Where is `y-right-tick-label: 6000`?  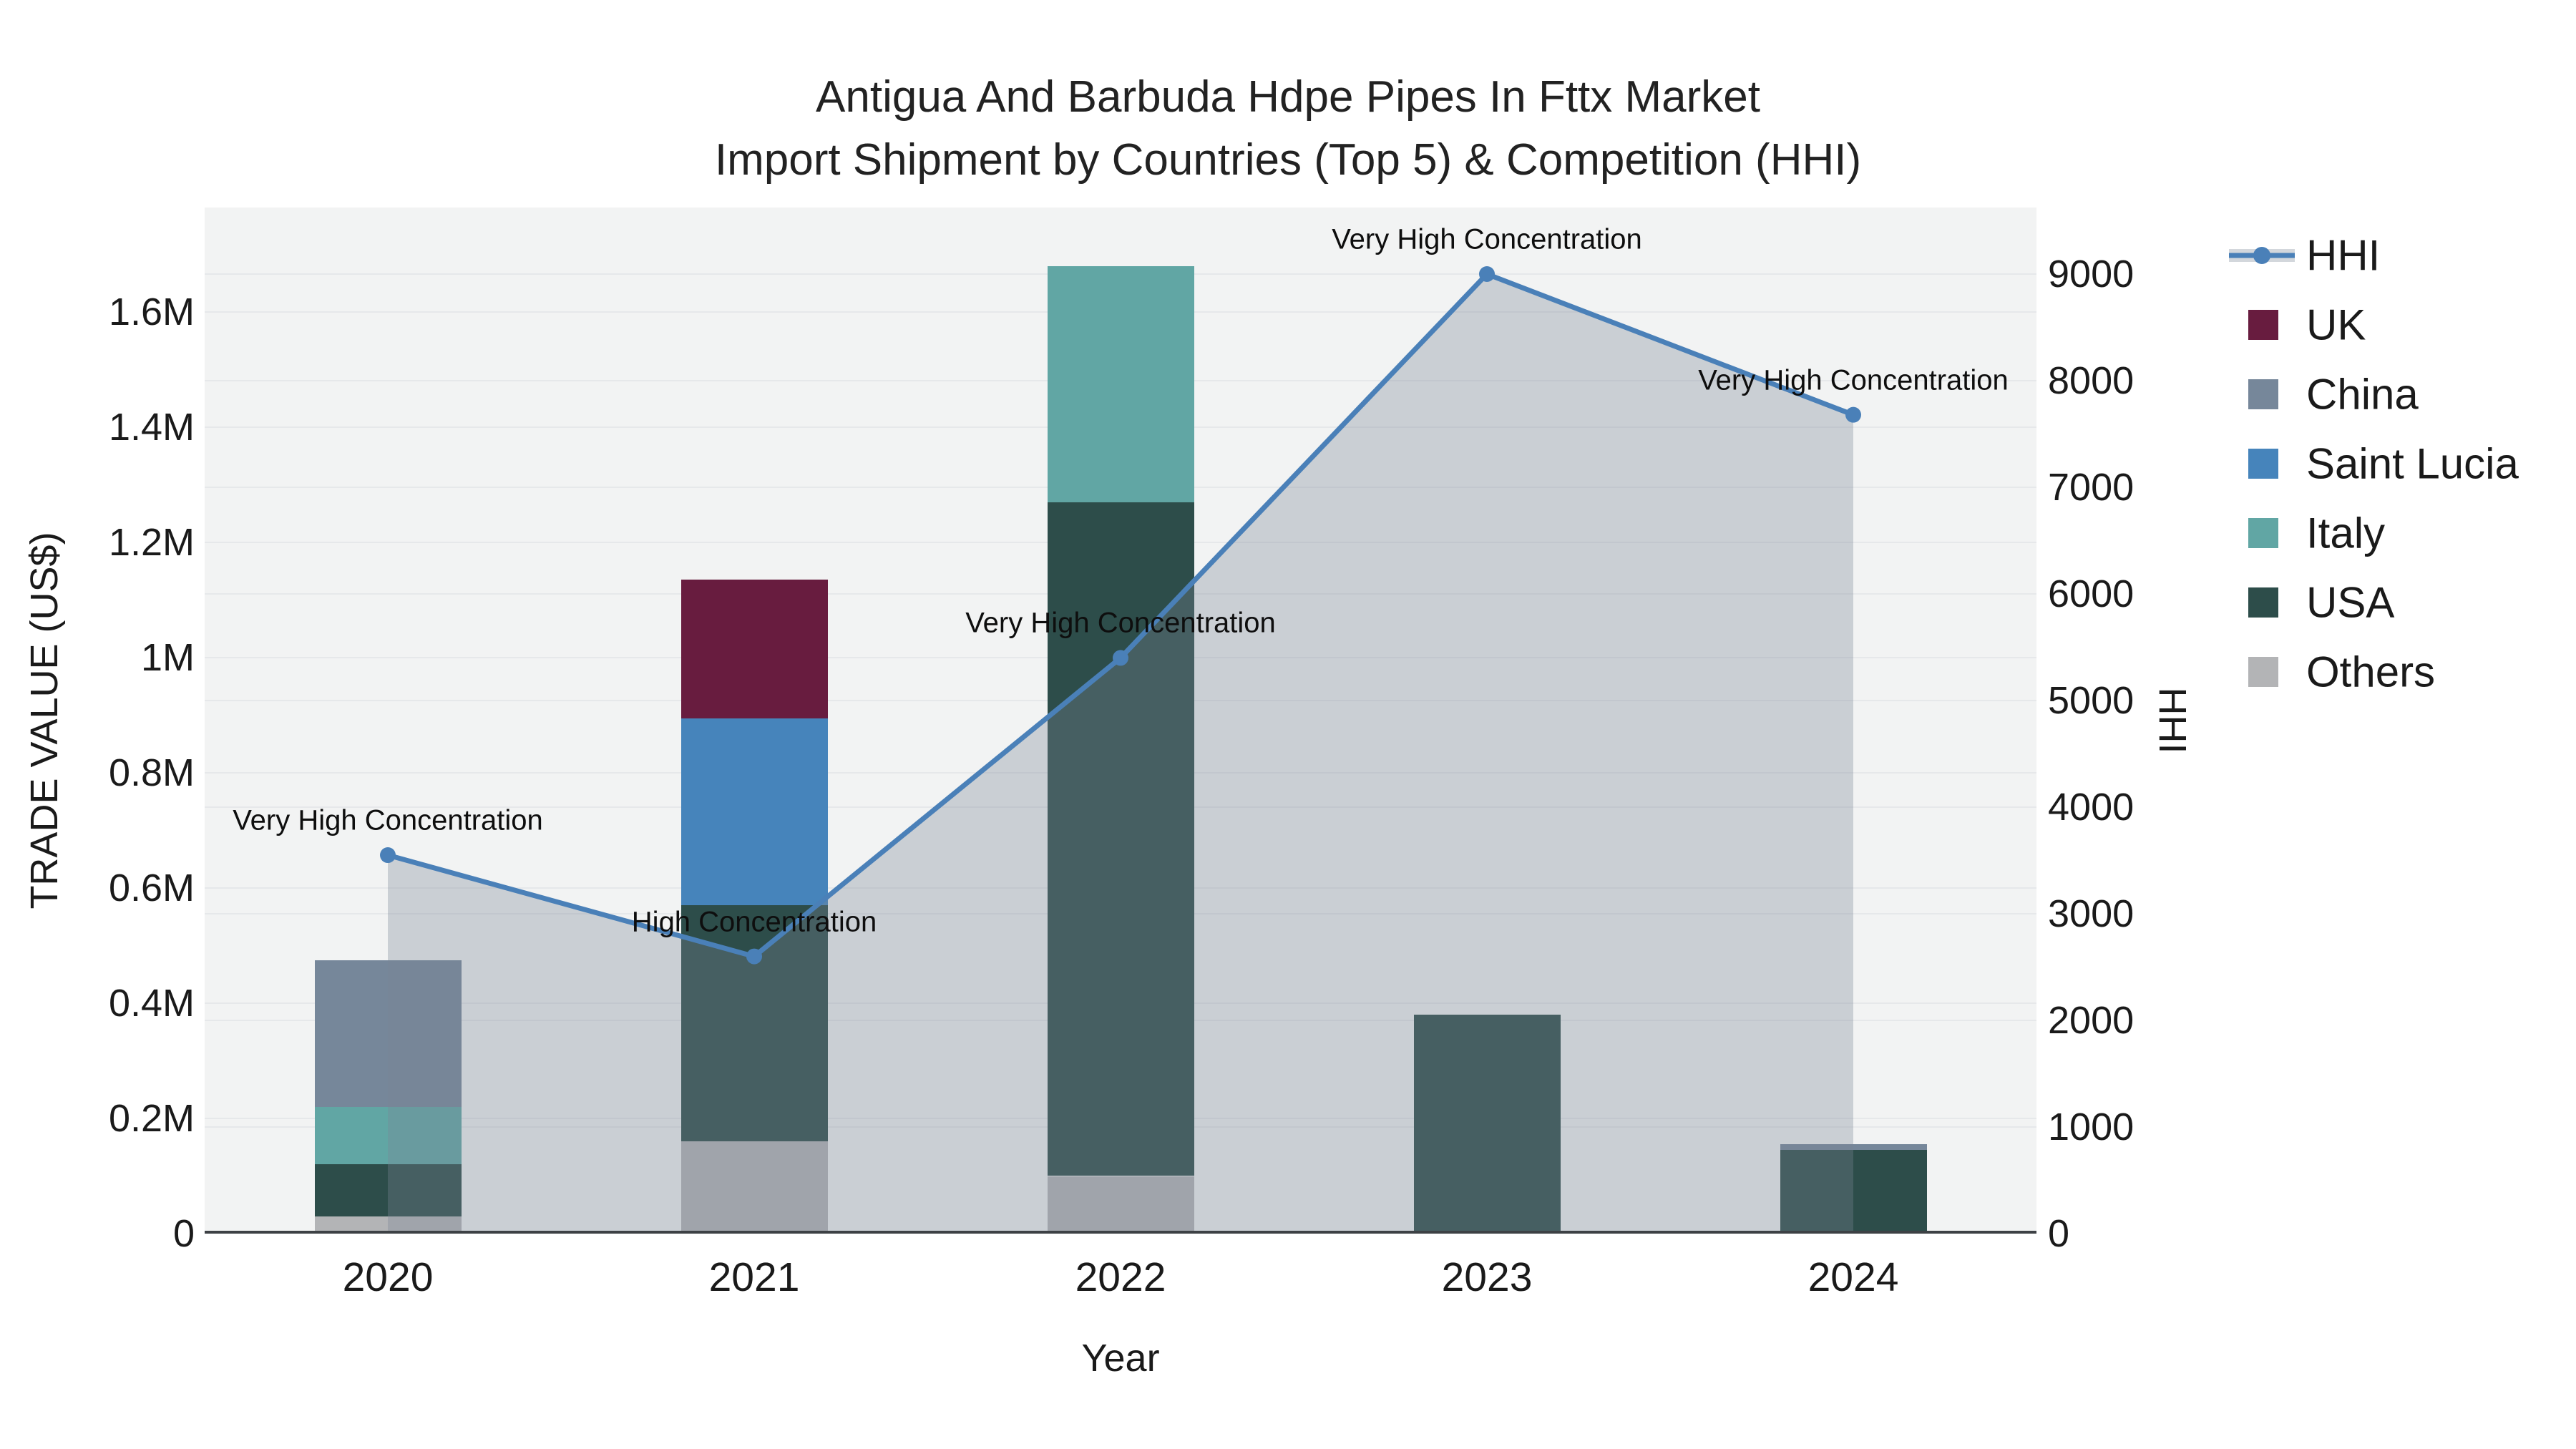
y-right-tick-label: 6000 is located at coordinates (2091, 593).